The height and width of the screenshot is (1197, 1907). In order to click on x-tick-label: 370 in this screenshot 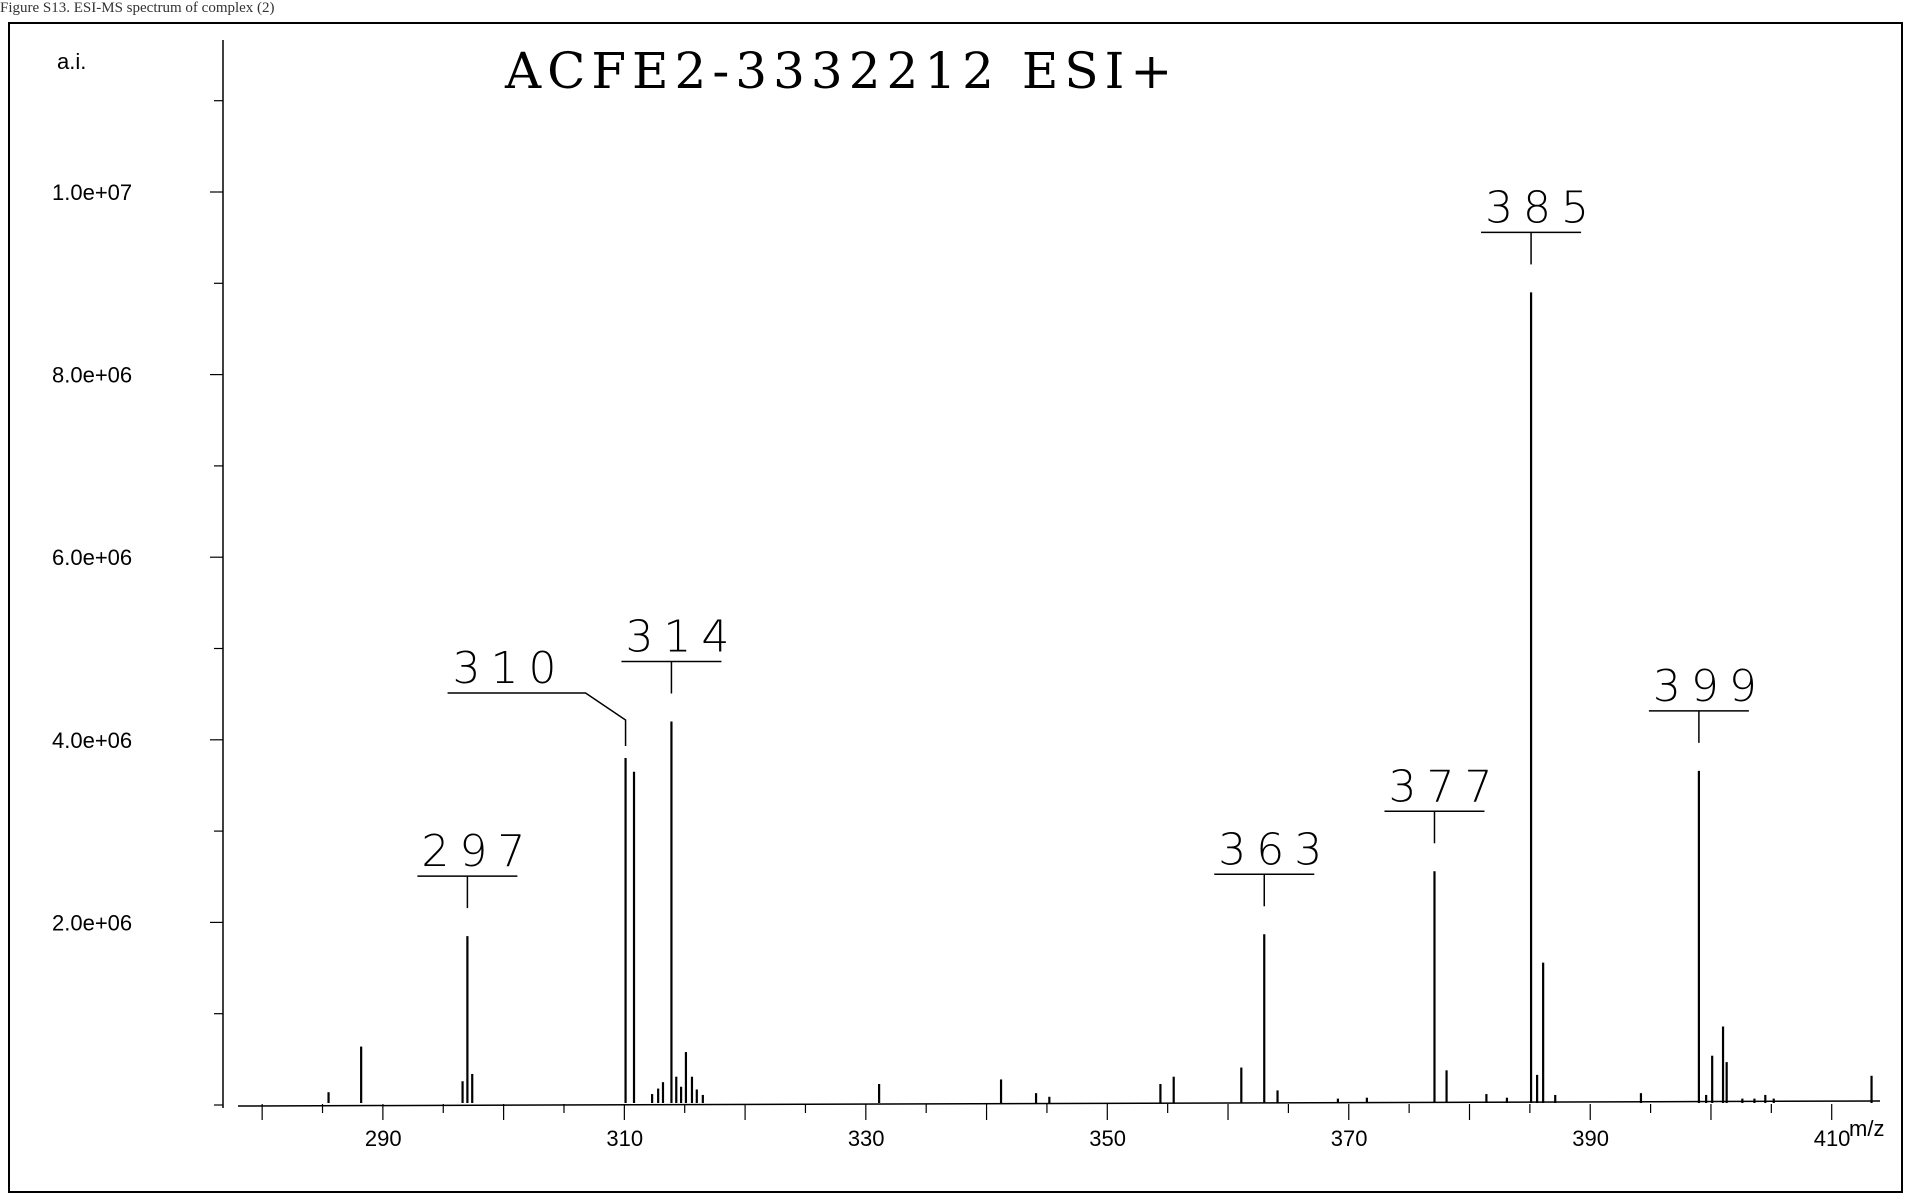, I will do `click(1349, 1138)`.